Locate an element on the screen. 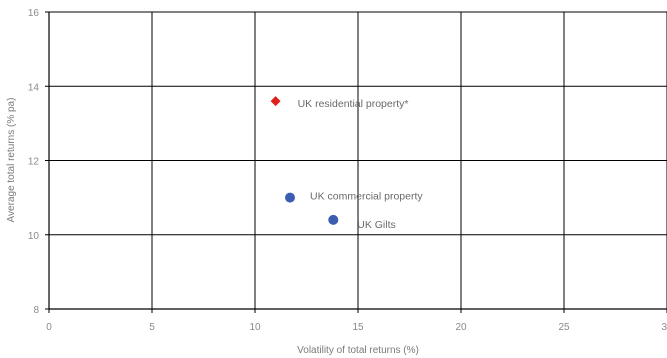 The image size is (667, 358). x-tick-label: 15 is located at coordinates (358, 327).